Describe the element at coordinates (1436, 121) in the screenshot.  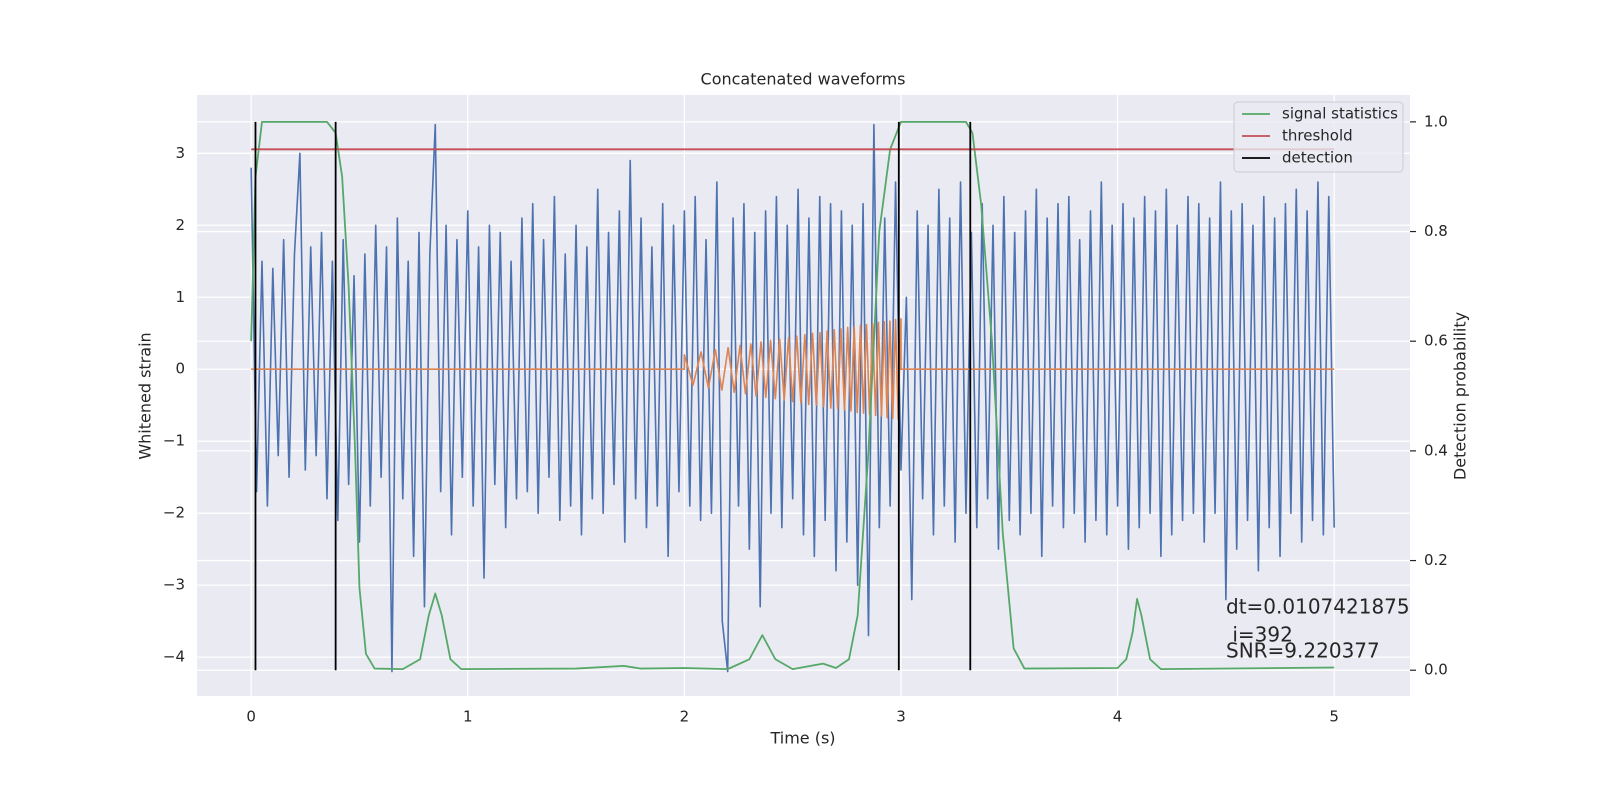
I see `y2-tick-label: 1.0` at that location.